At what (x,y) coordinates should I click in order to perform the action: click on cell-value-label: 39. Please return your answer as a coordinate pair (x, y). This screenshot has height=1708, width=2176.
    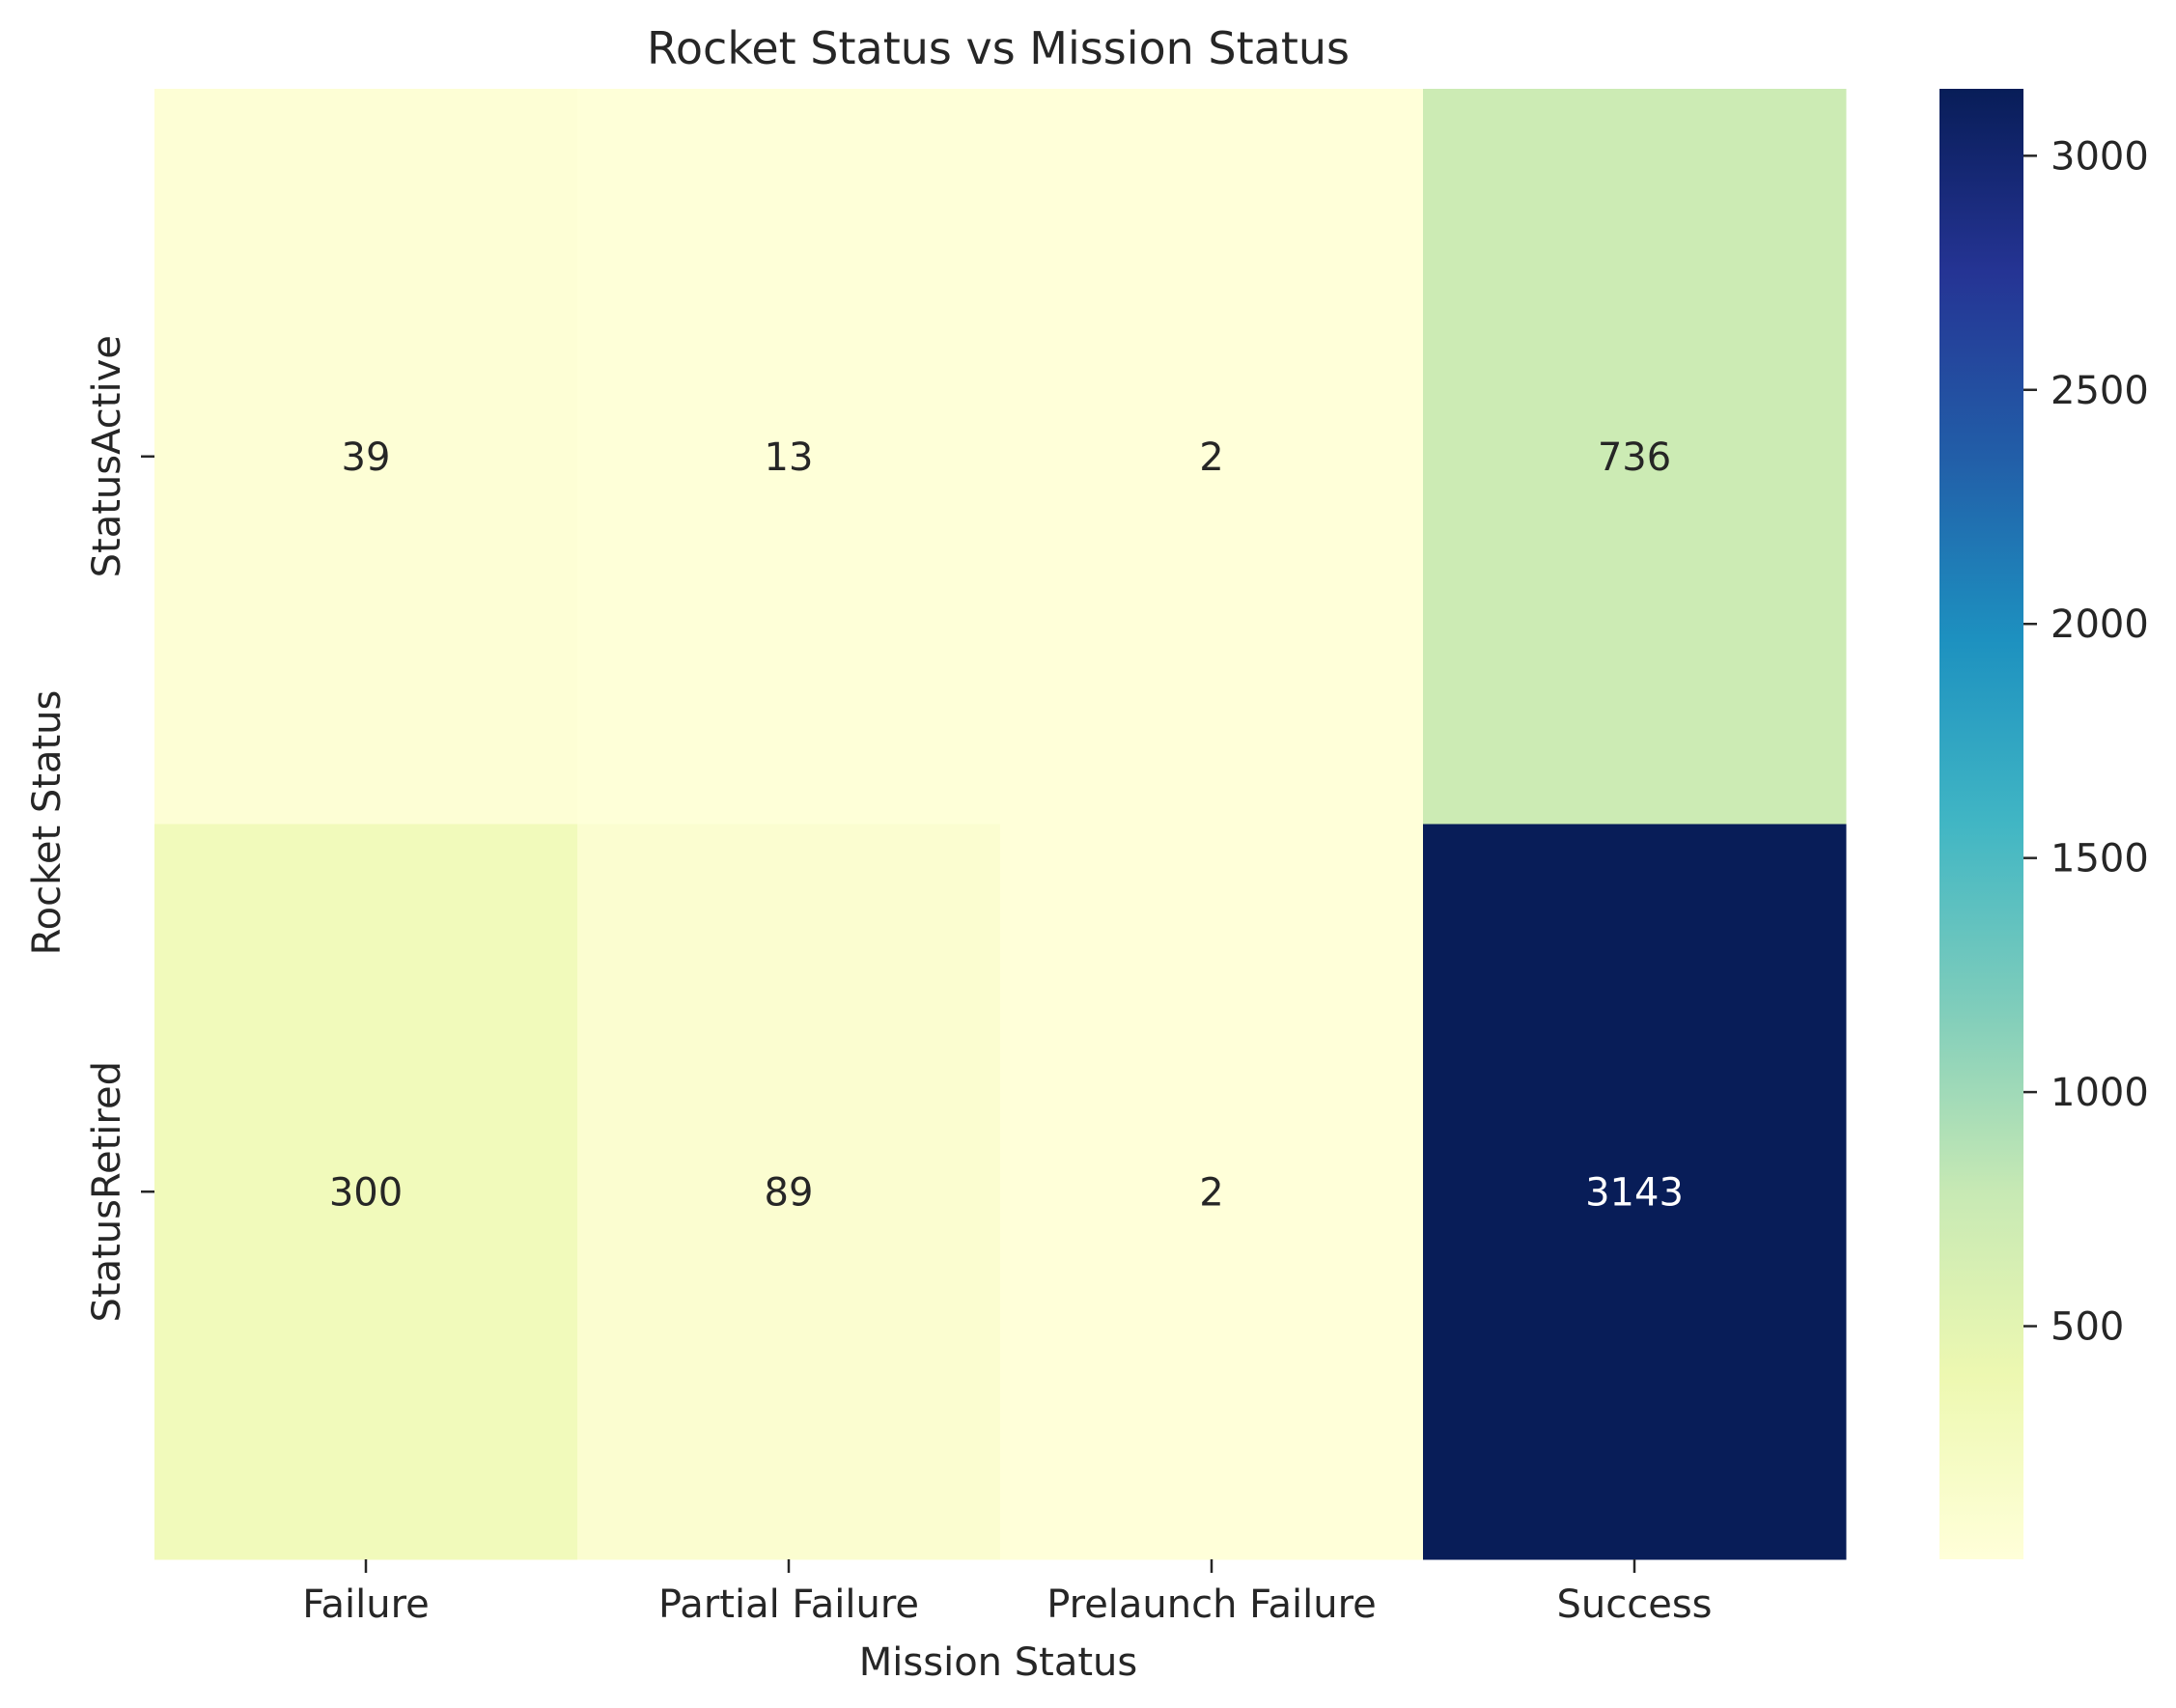
    Looking at the image, I should click on (366, 458).